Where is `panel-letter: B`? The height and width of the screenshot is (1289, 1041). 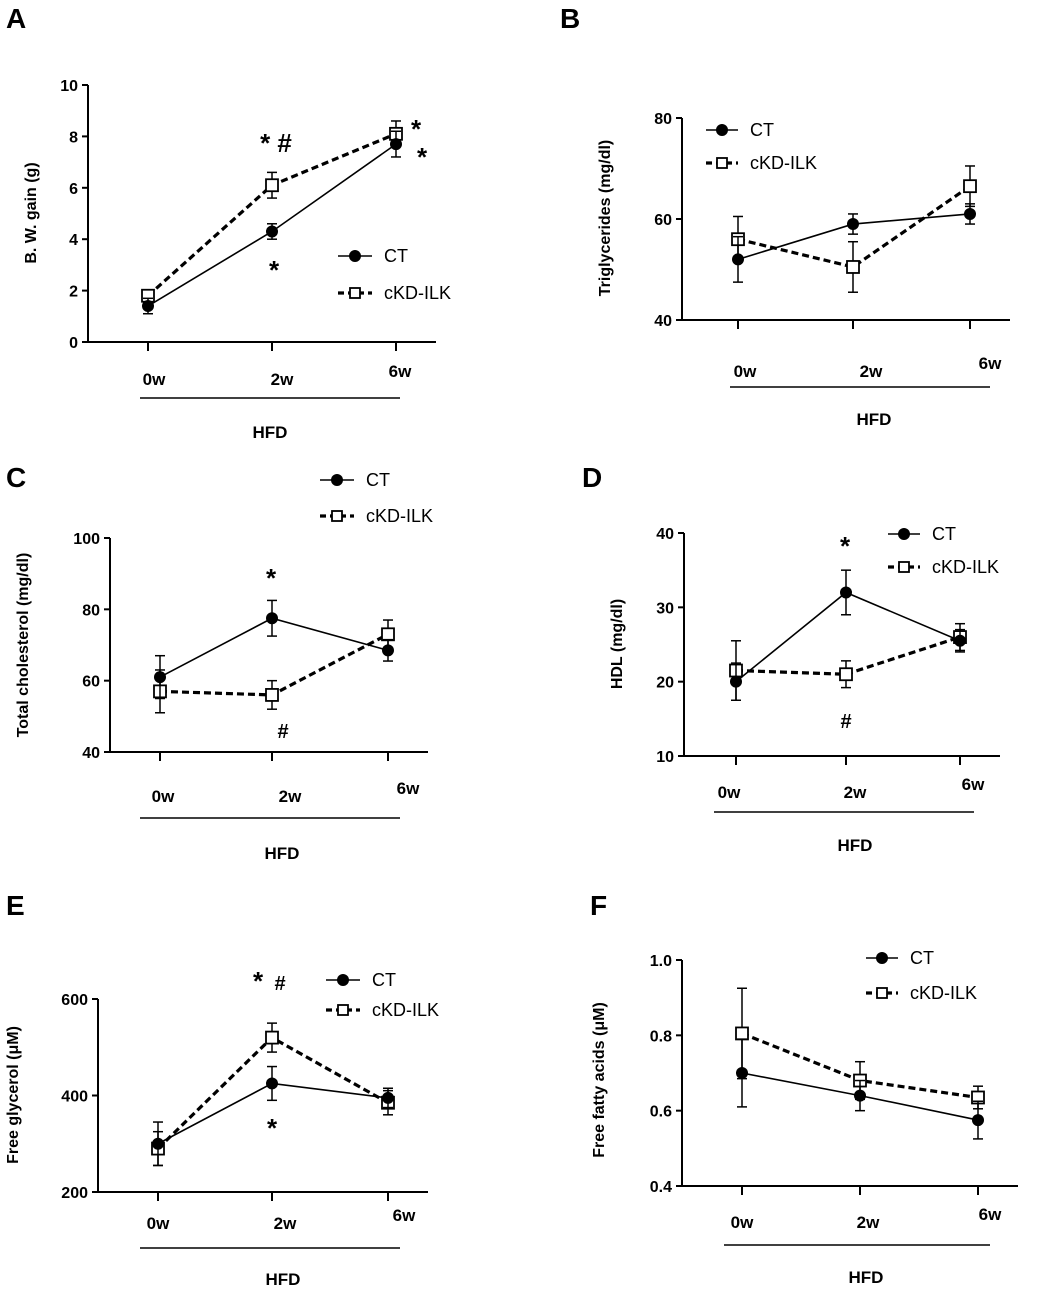 panel-letter: B is located at coordinates (570, 18).